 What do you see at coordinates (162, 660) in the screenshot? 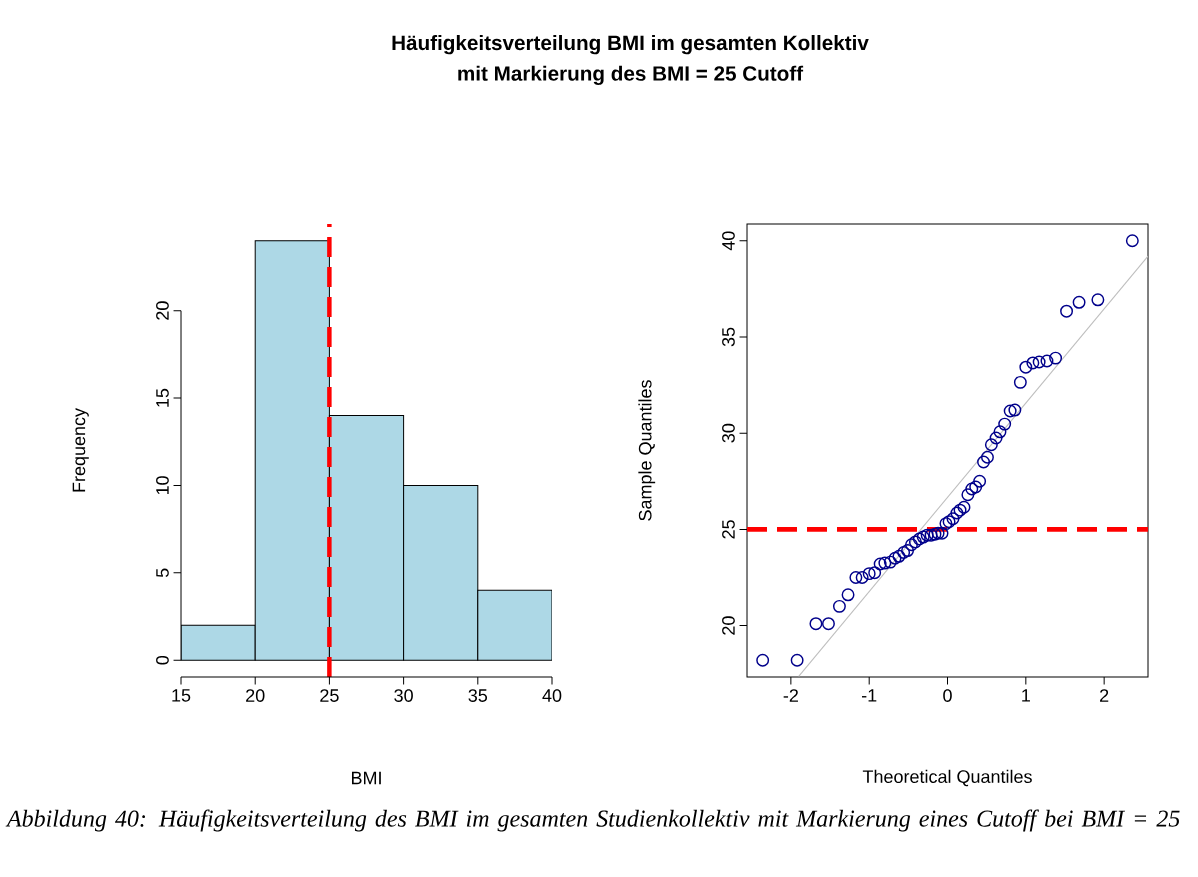
I see `y-tick-label: 0` at bounding box center [162, 660].